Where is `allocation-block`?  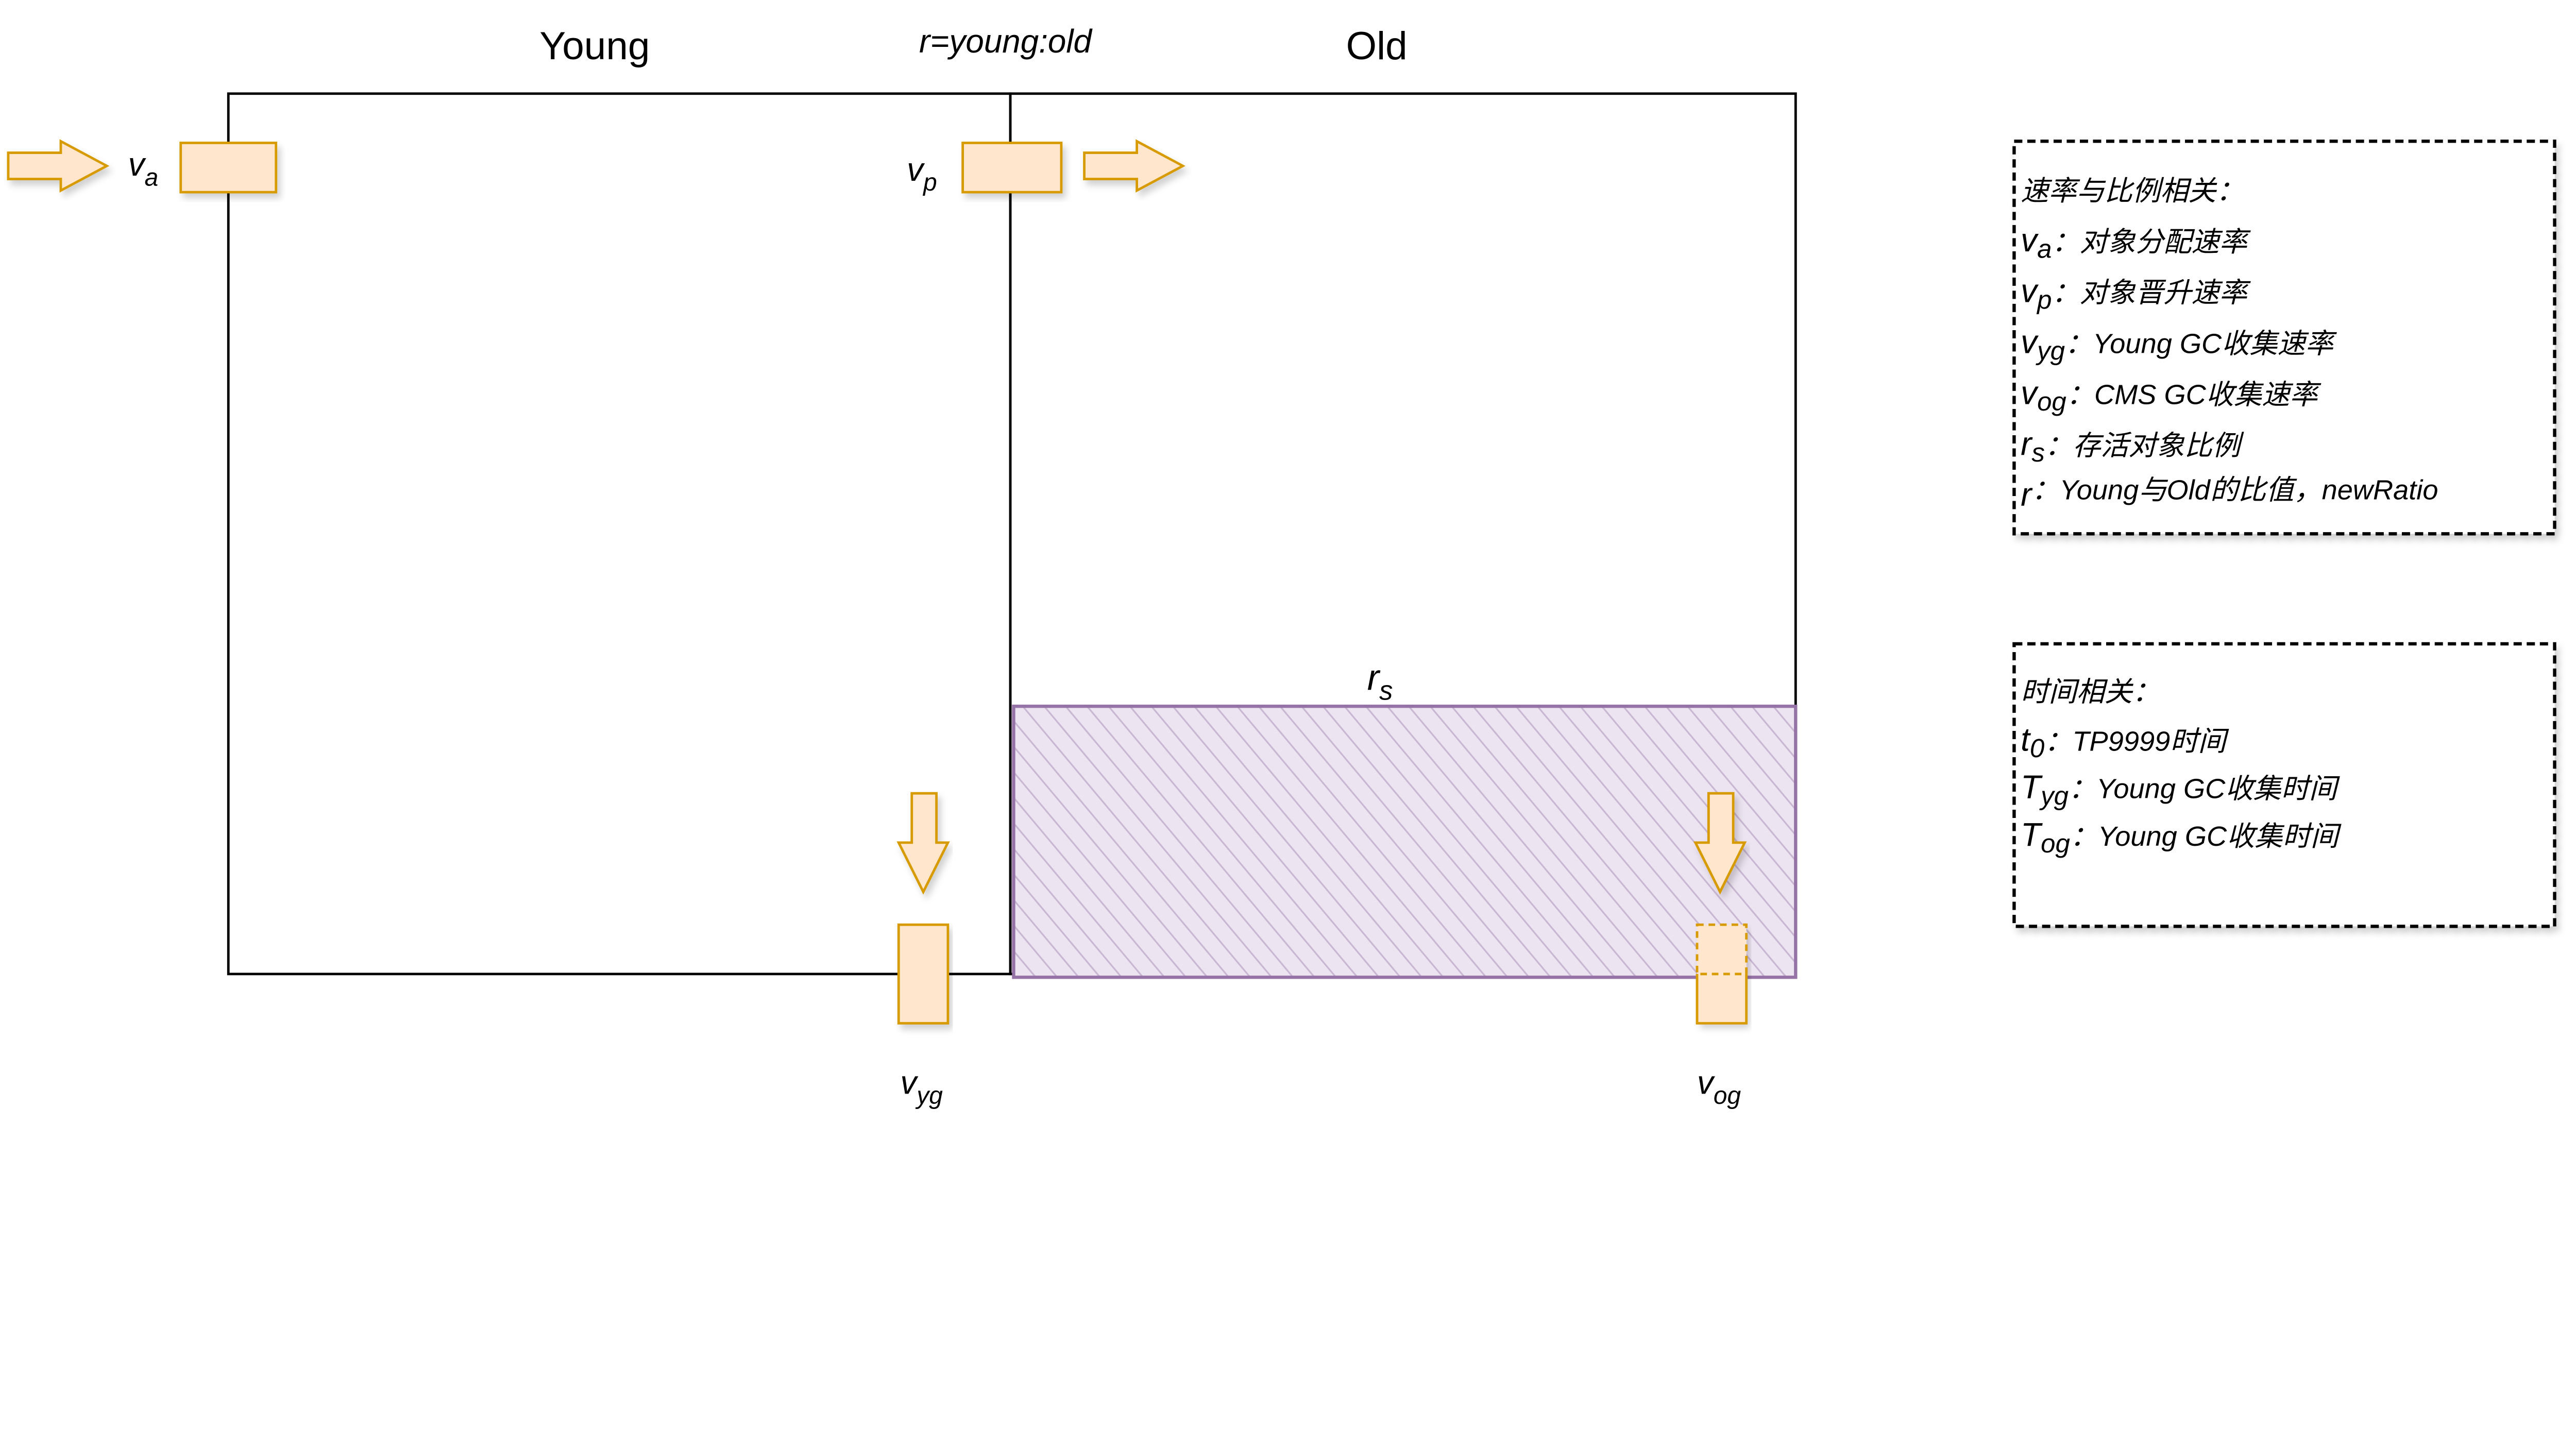
allocation-block is located at coordinates (228, 168).